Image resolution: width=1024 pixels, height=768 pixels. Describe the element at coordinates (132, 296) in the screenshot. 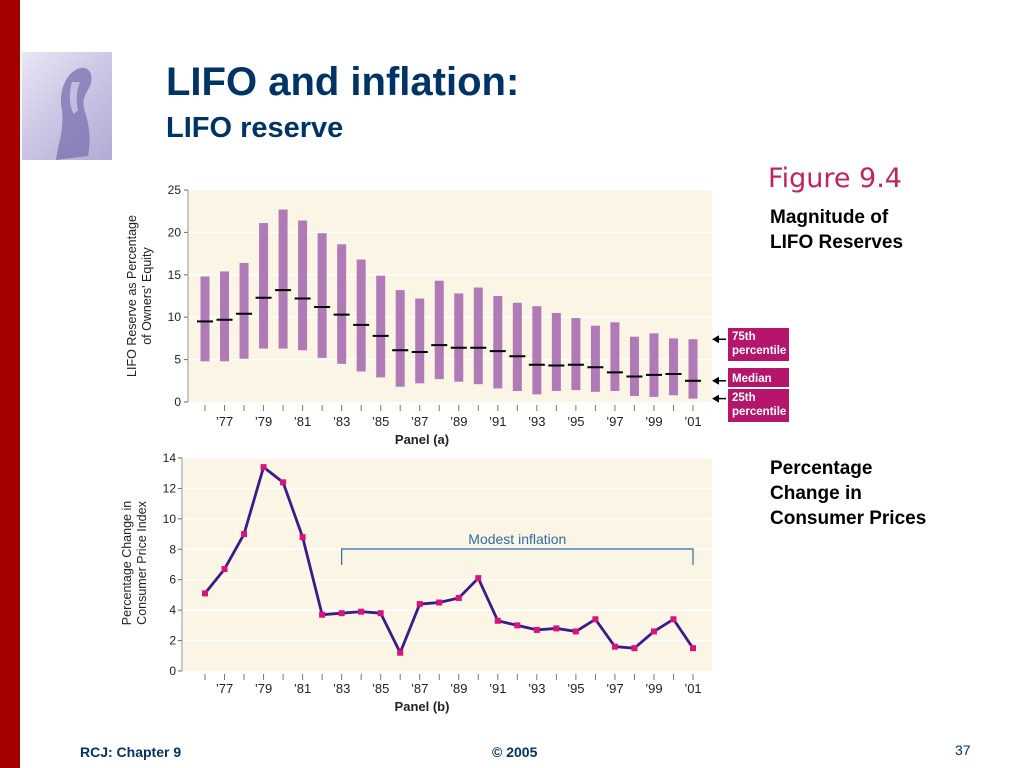

I see `y-axis-title: LIFO Reserve as Percentage` at that location.